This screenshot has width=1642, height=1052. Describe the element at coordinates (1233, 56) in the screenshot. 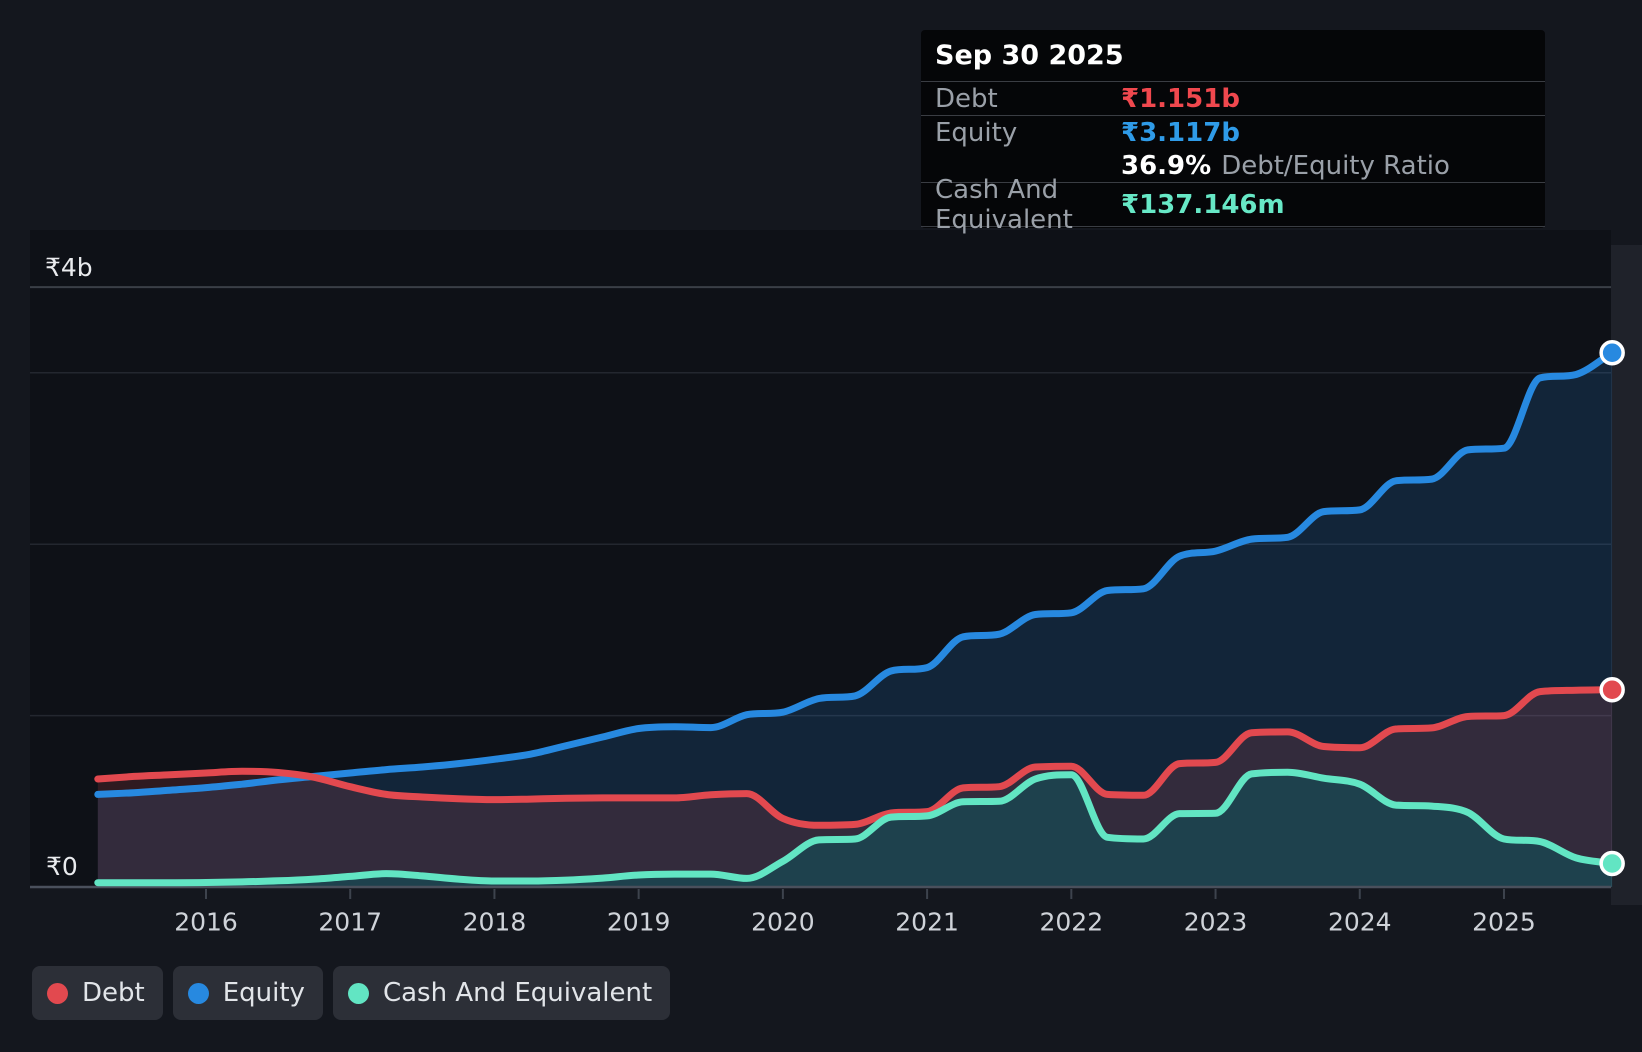

I see `tooltip-date: Sep 30 2025` at that location.